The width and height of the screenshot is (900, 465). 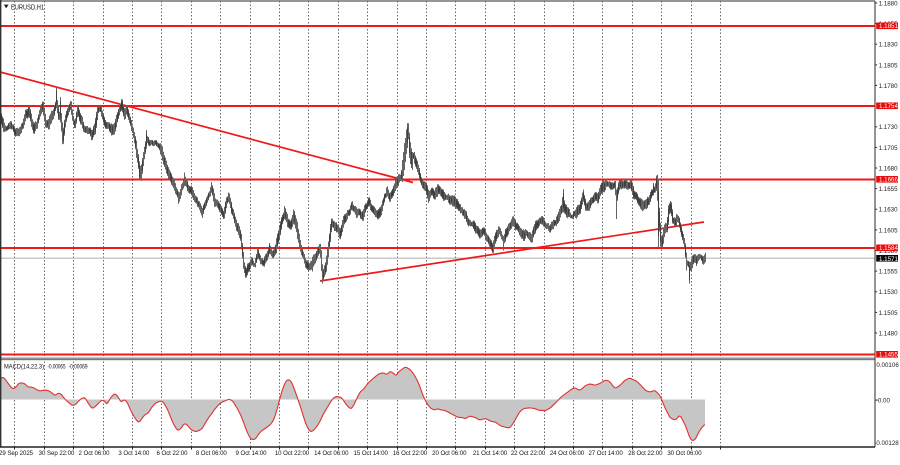 What do you see at coordinates (888, 86) in the screenshot?
I see `svg-text: 1.1780` at bounding box center [888, 86].